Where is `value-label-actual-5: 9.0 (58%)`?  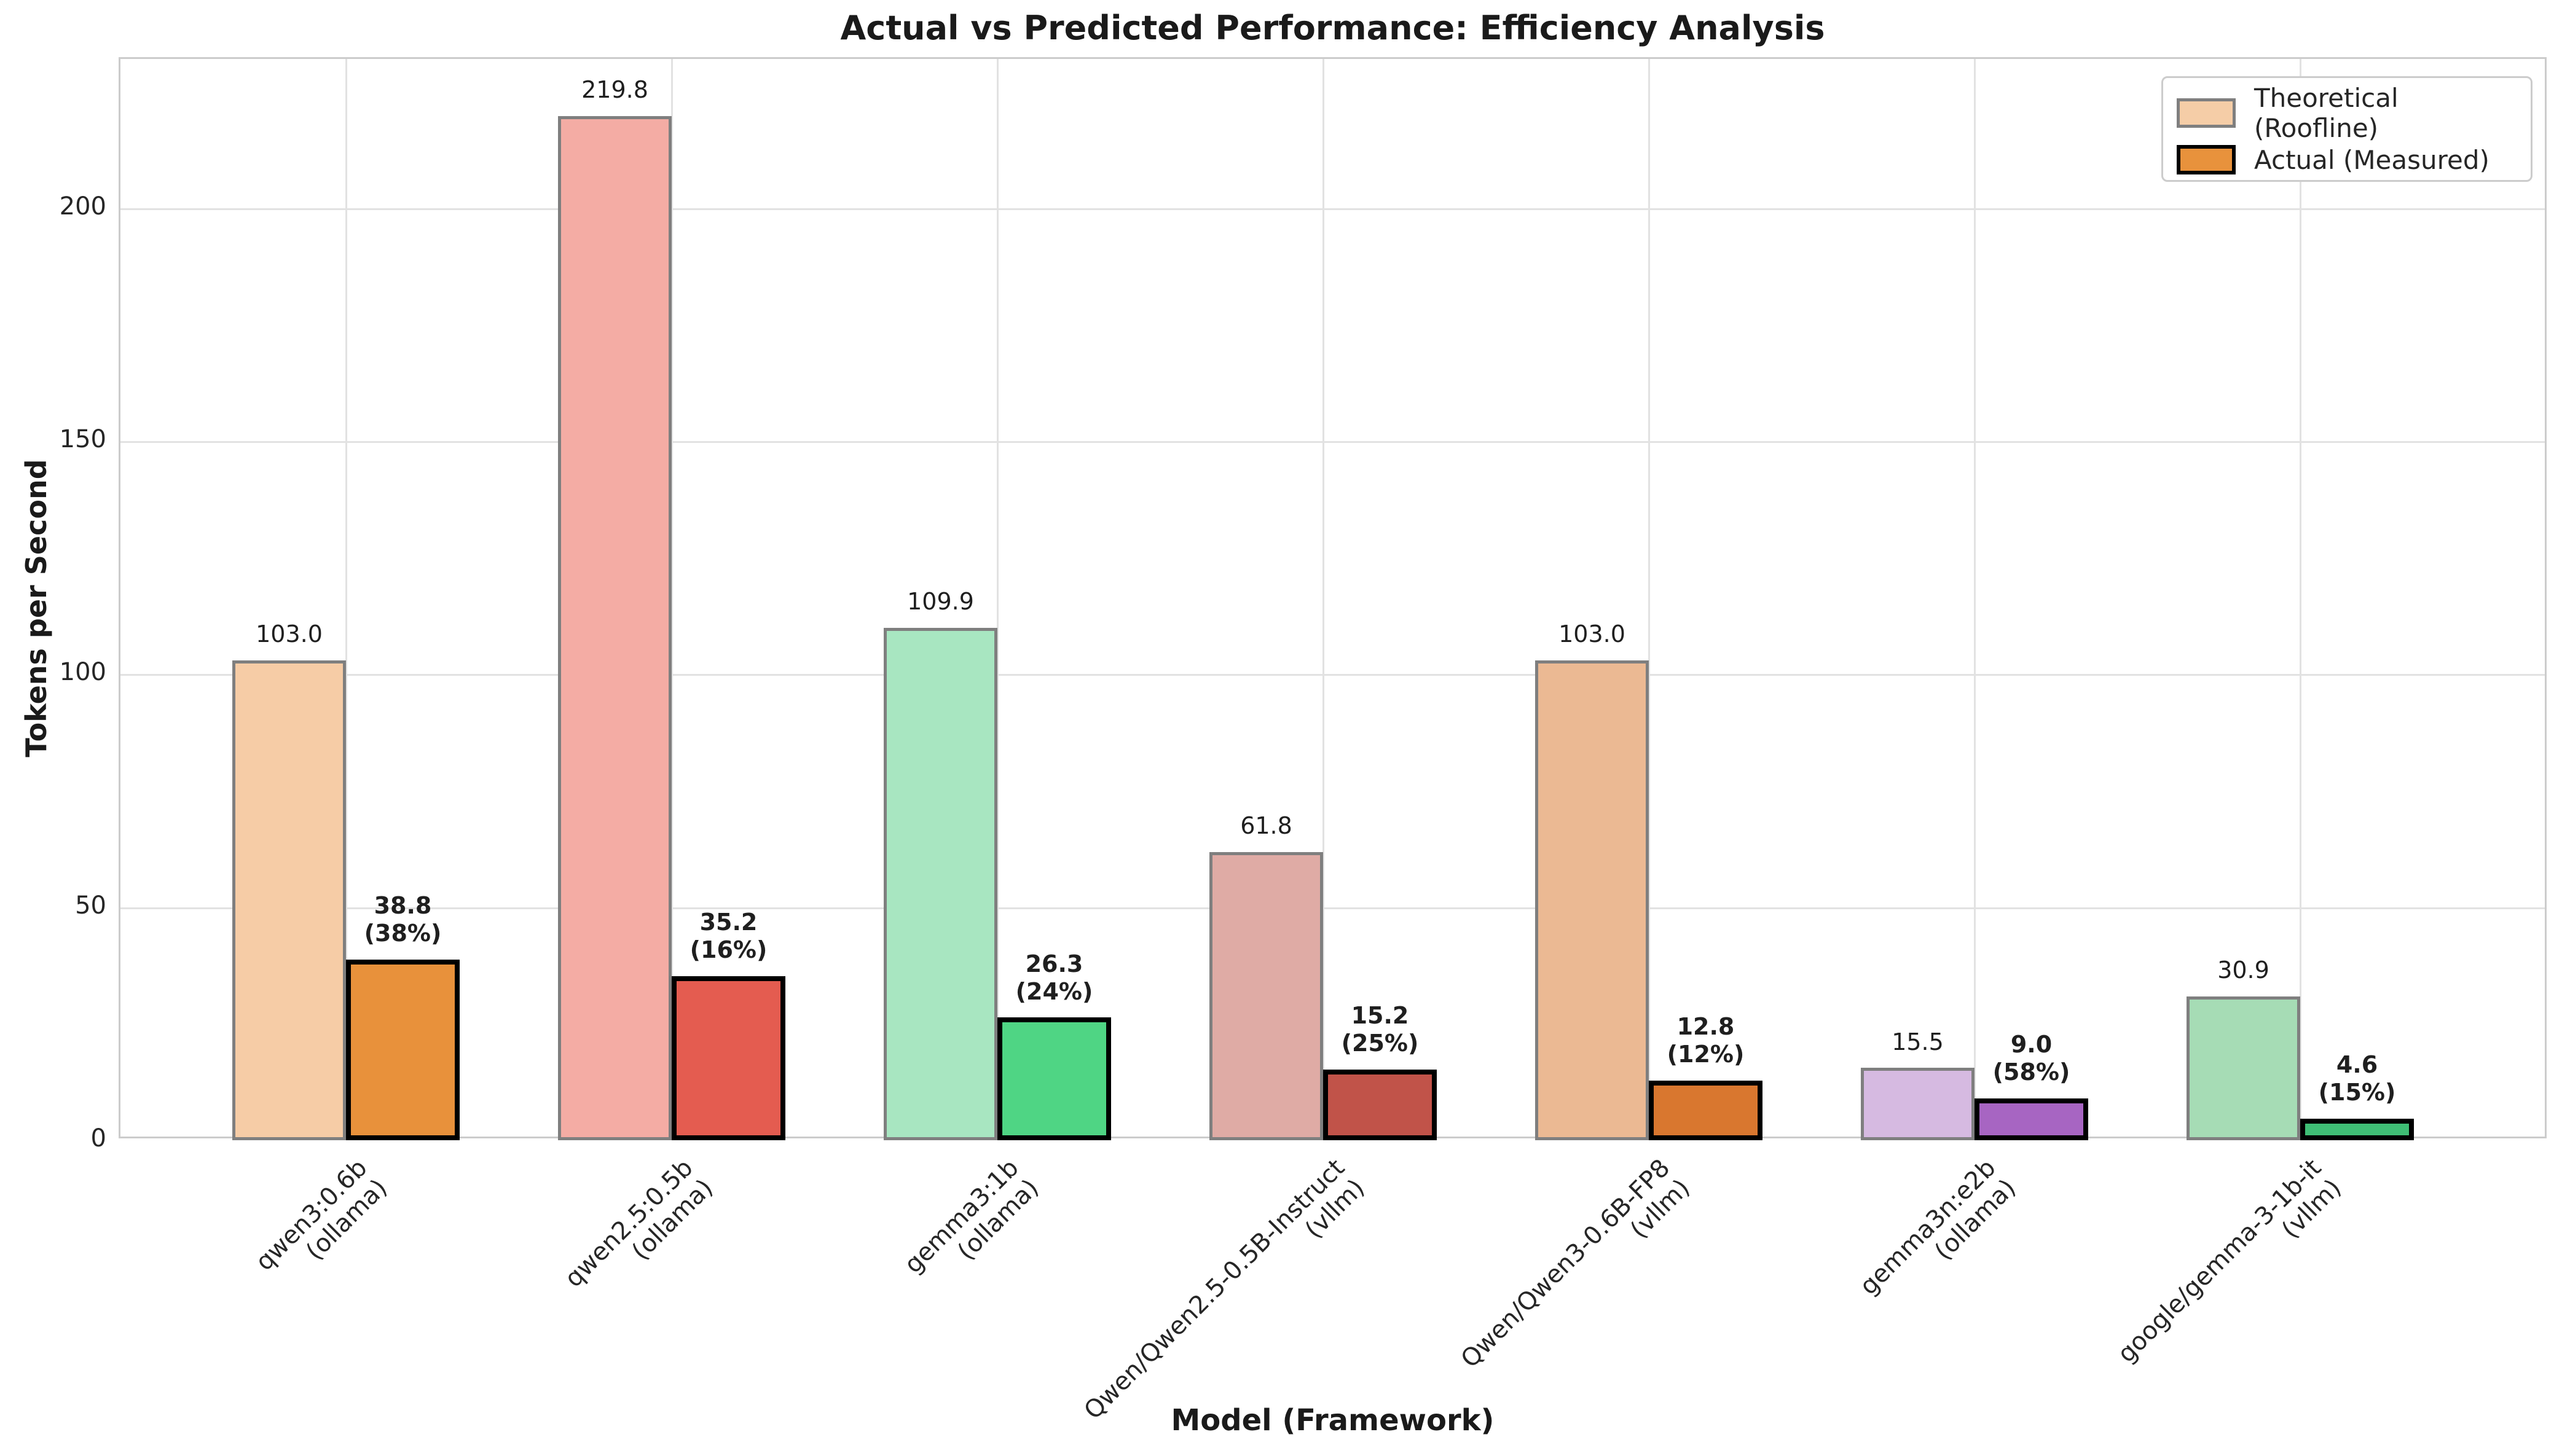
value-label-actual-5: 9.0 (58%) is located at coordinates (2031, 1058).